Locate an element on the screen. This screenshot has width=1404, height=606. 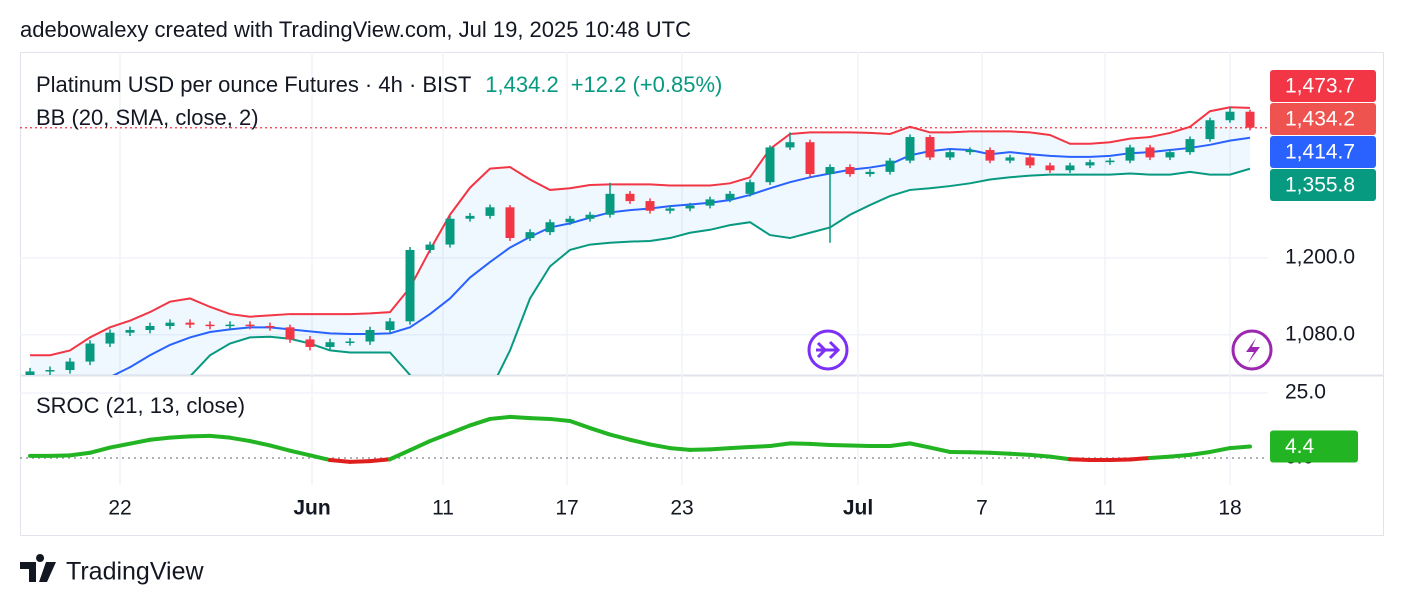
lightning-icon is located at coordinates (1252, 350).